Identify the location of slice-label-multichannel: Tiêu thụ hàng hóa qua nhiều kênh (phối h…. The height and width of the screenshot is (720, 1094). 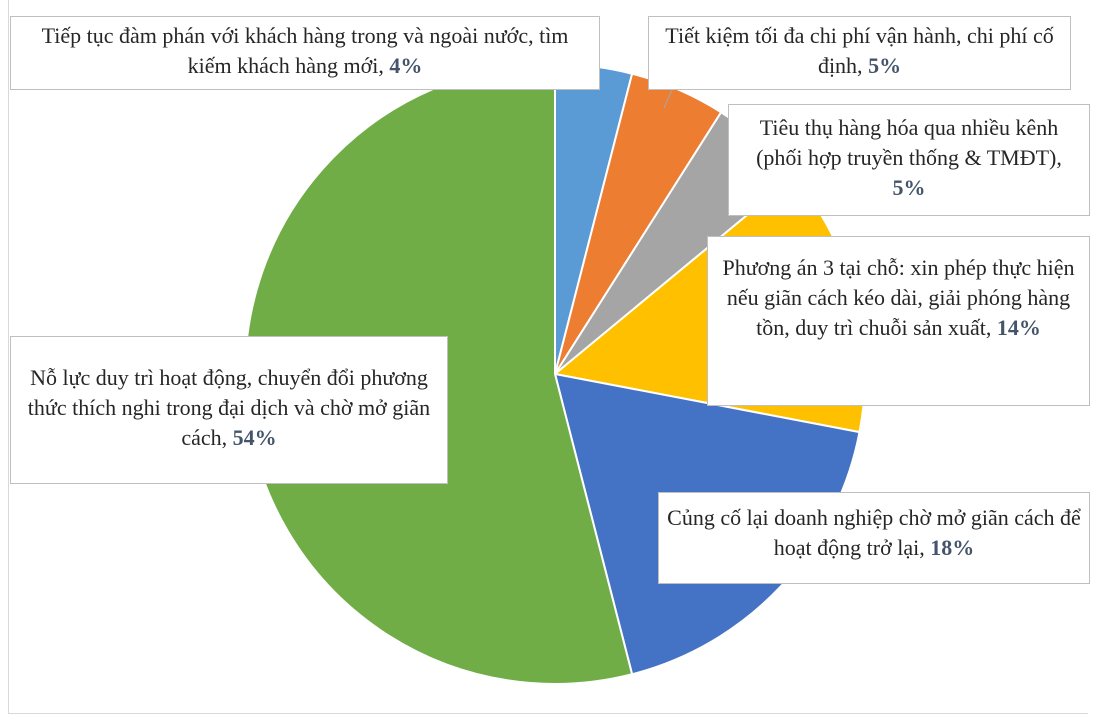
(909, 160).